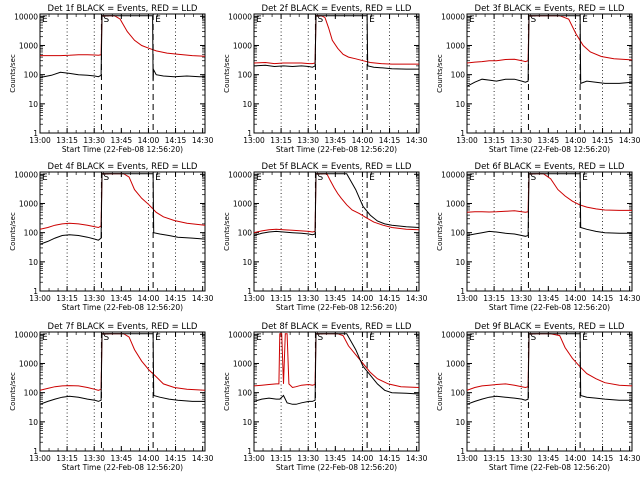 This screenshot has width=640, height=485. Describe the element at coordinates (337, 327) in the screenshot. I see `panel-title: Det 8f BLACK = Events, RED = LLD` at that location.